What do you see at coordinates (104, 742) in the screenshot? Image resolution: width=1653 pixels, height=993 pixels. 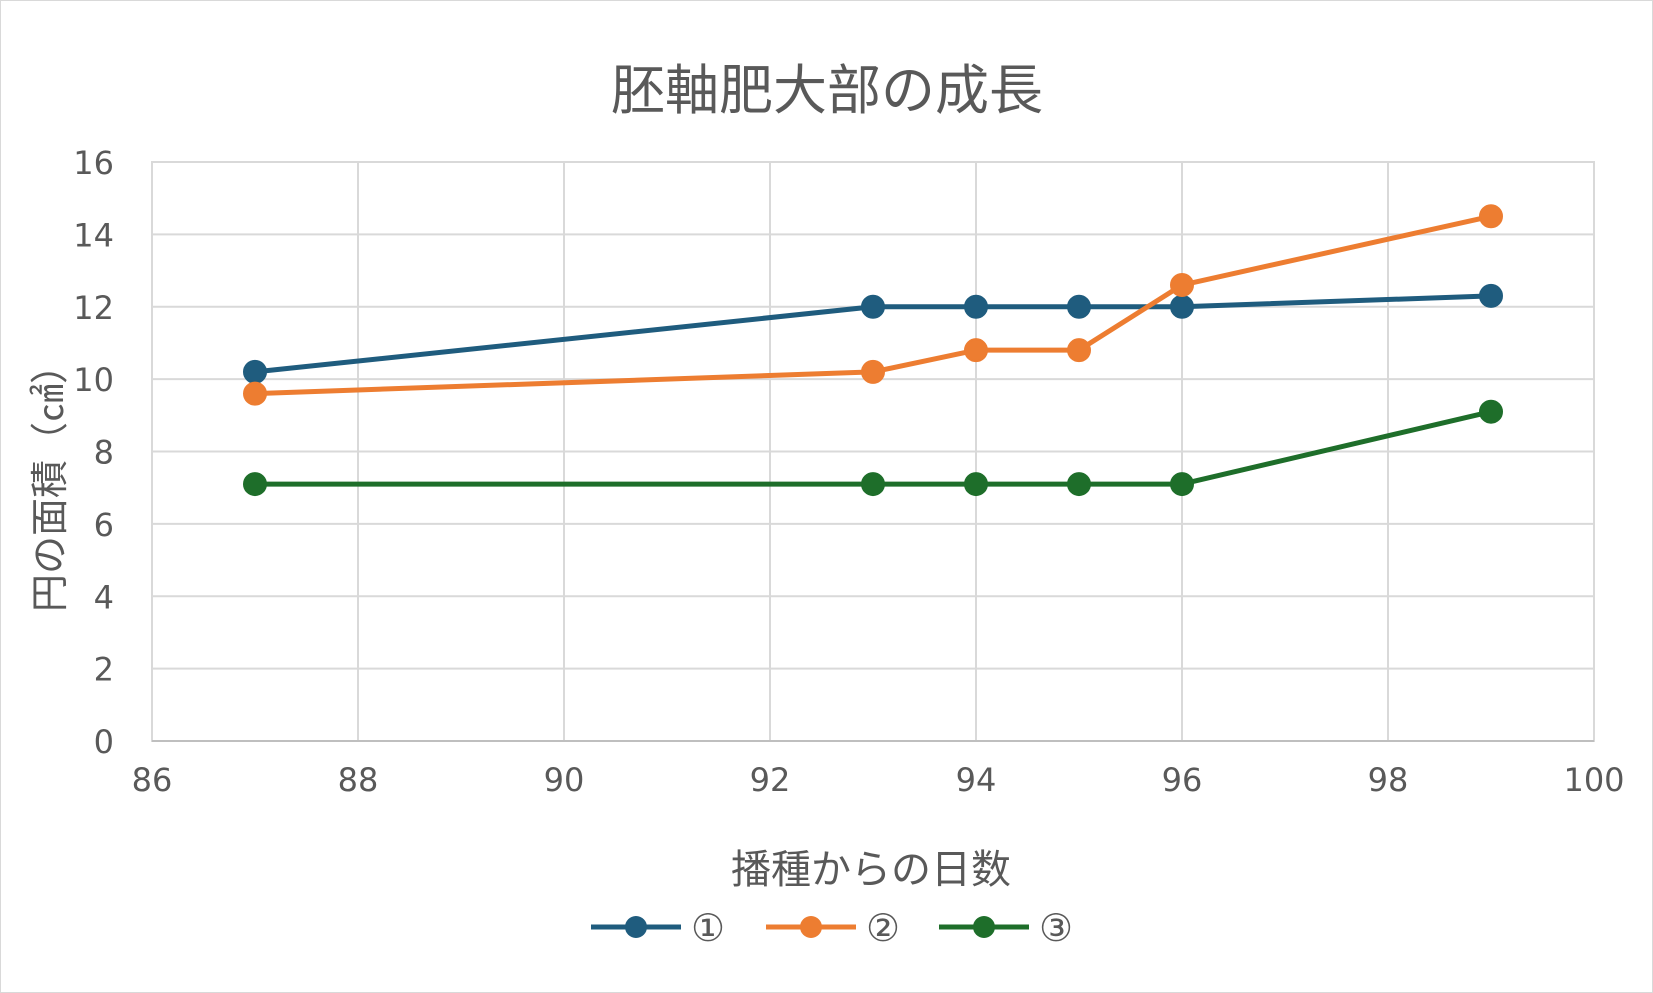 I see `y-tick-label: 0` at bounding box center [104, 742].